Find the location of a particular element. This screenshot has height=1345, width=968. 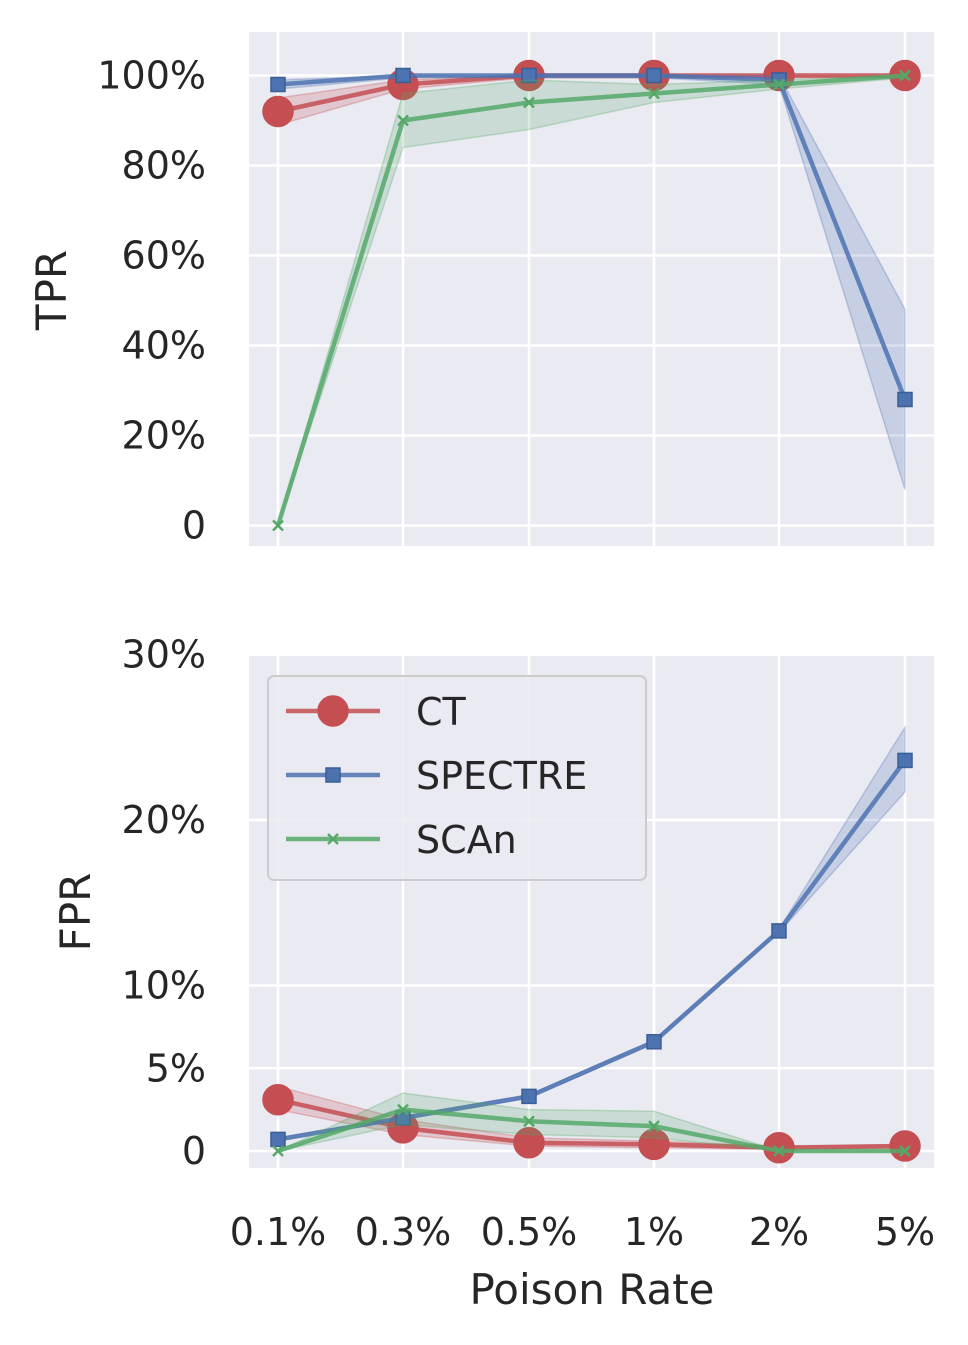

x-tick-label: 5% is located at coordinates (905, 1232).